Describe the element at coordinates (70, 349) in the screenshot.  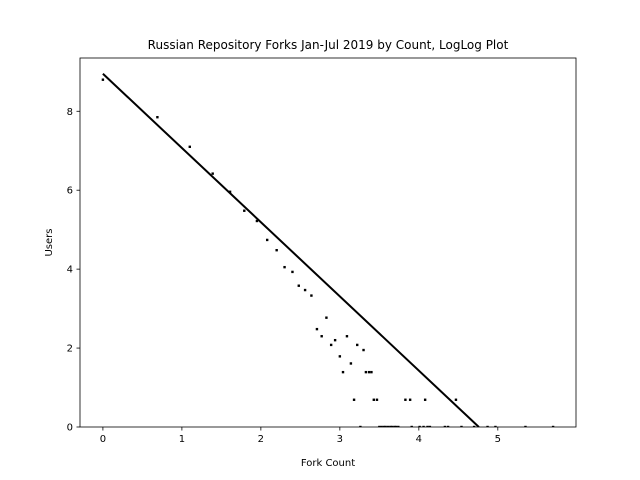
I see `y-tick-label: 2` at that location.